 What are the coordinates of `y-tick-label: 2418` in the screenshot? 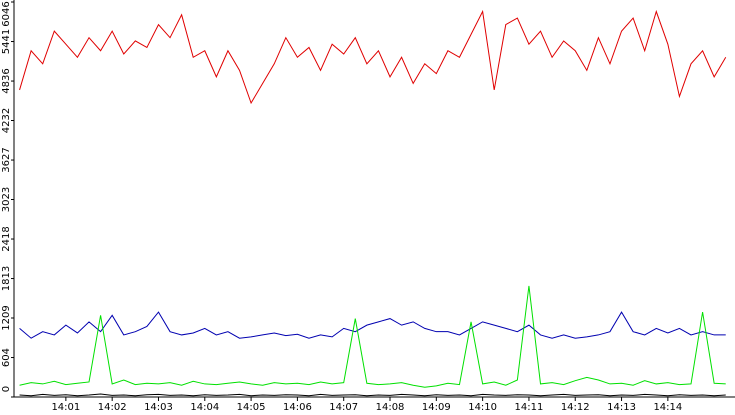 It's located at (6, 238).